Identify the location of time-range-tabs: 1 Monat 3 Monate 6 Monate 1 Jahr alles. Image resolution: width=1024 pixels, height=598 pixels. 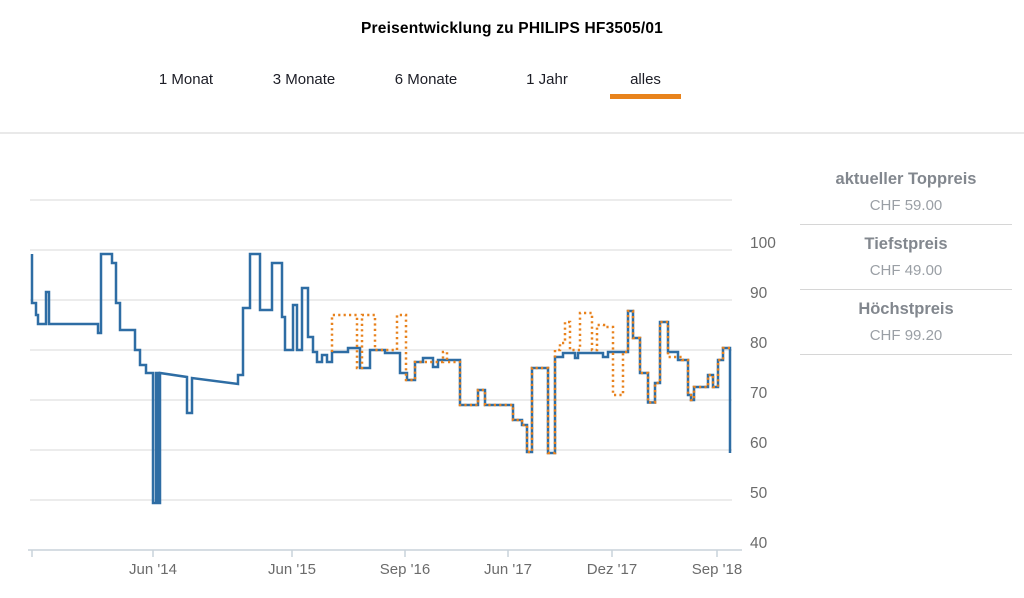
(512, 83).